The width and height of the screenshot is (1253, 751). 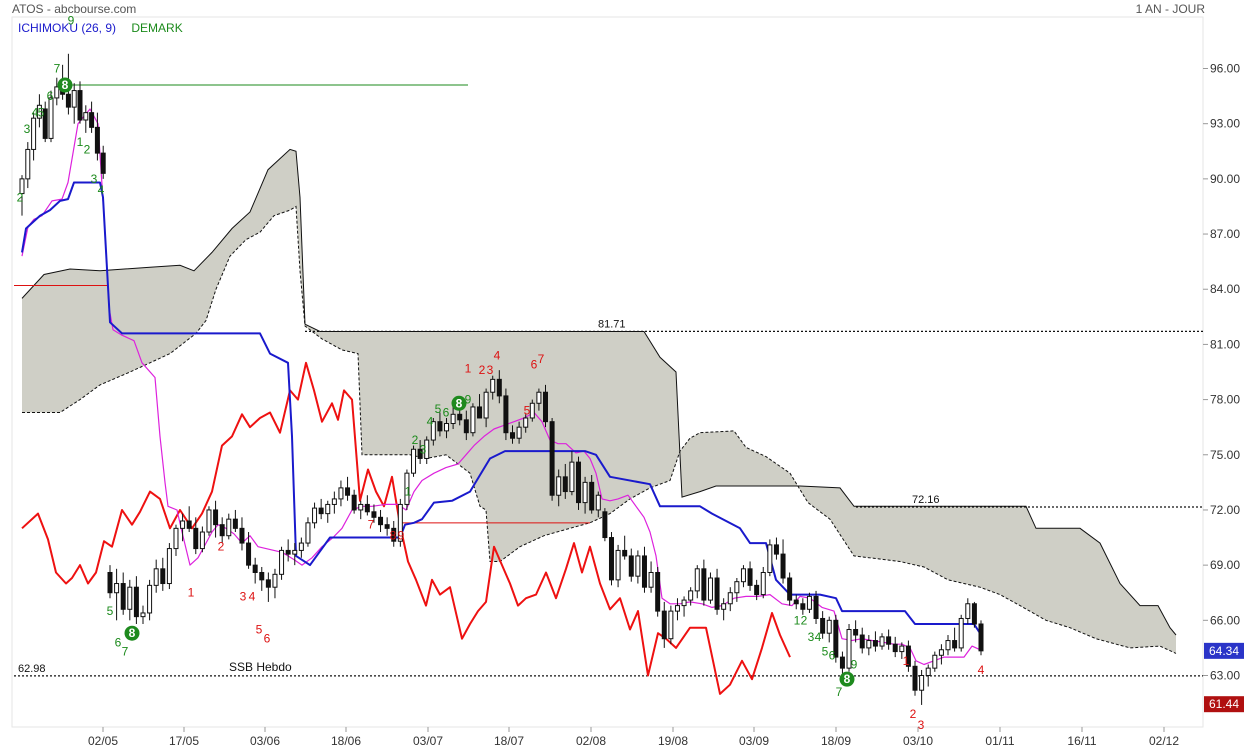 I want to click on low-price-badge: 61.44, so click(x=1224, y=704).